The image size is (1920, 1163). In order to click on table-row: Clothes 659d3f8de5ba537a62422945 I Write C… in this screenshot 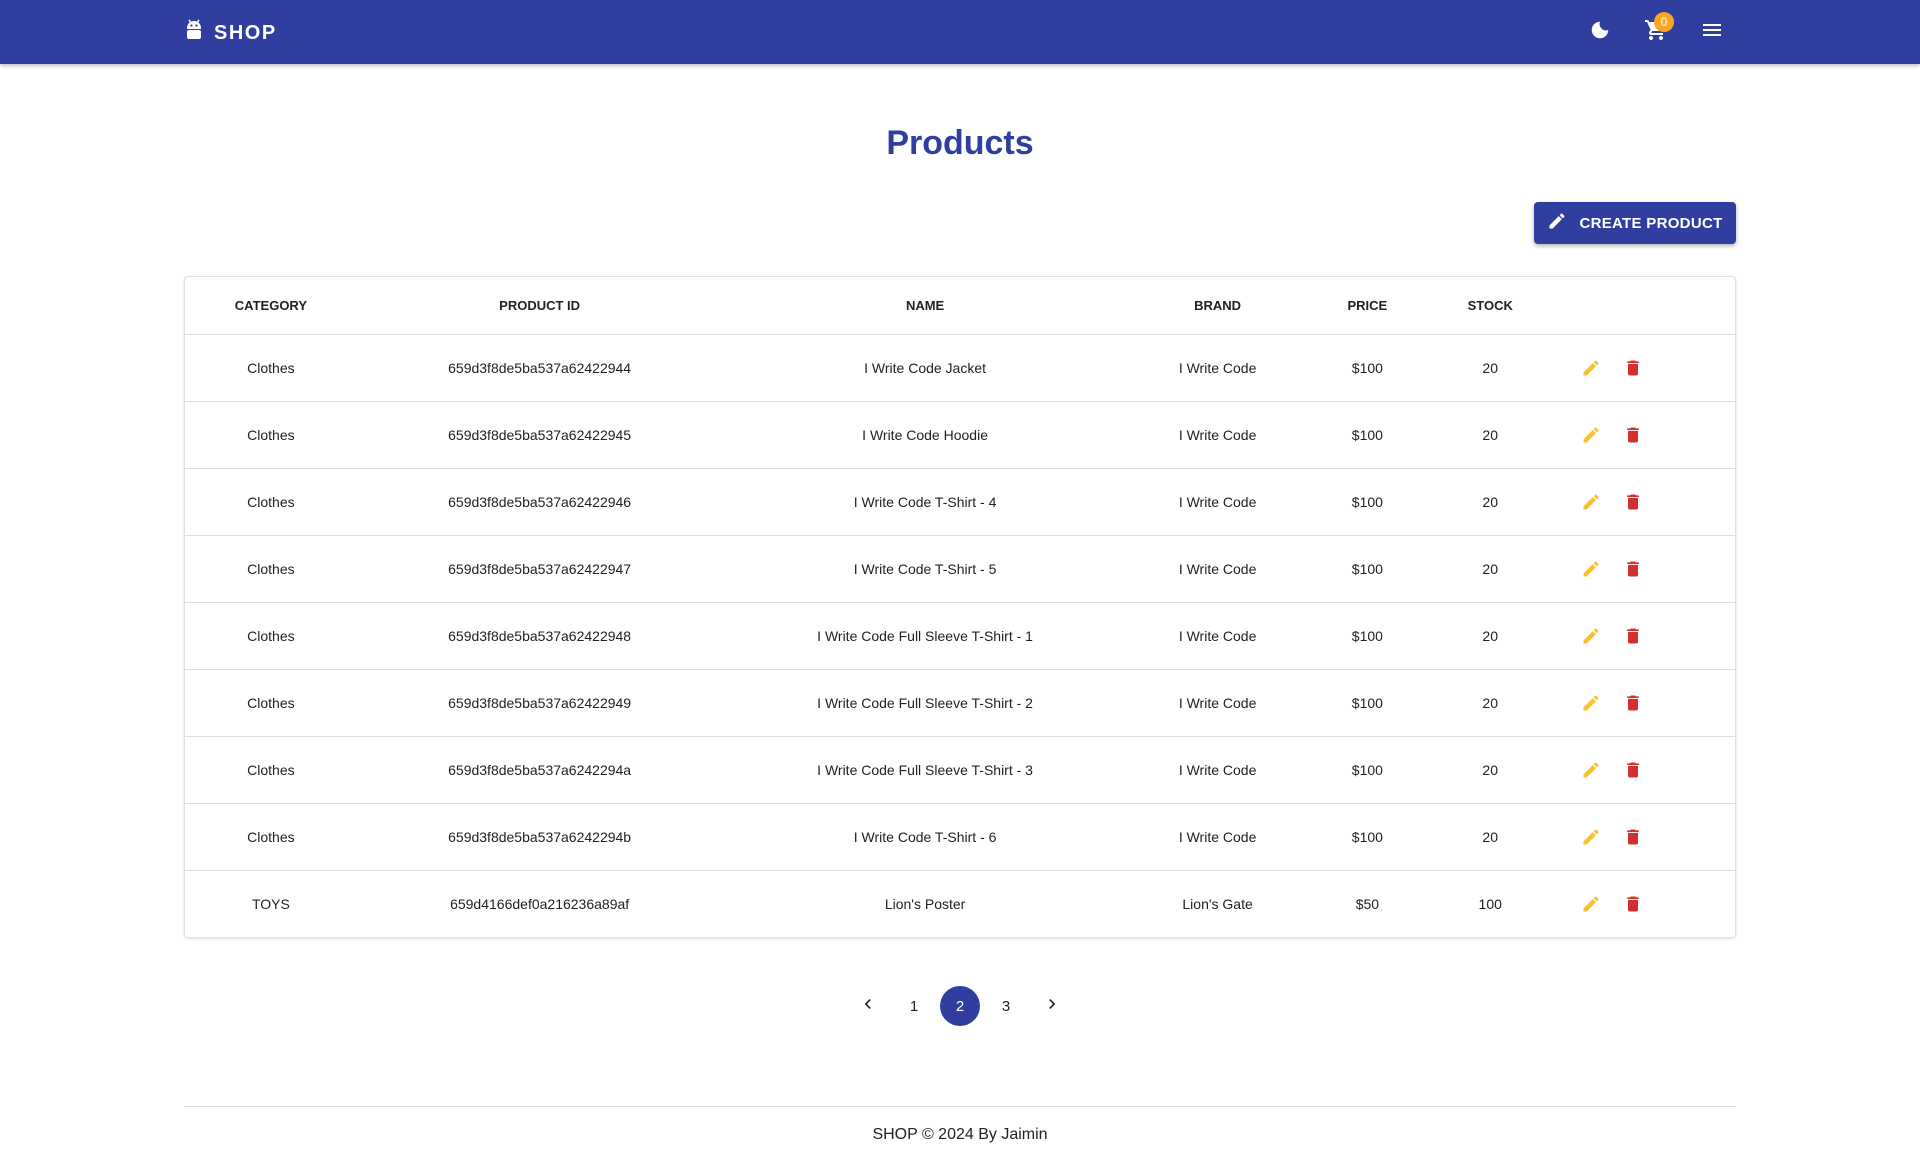, I will do `click(960, 435)`.